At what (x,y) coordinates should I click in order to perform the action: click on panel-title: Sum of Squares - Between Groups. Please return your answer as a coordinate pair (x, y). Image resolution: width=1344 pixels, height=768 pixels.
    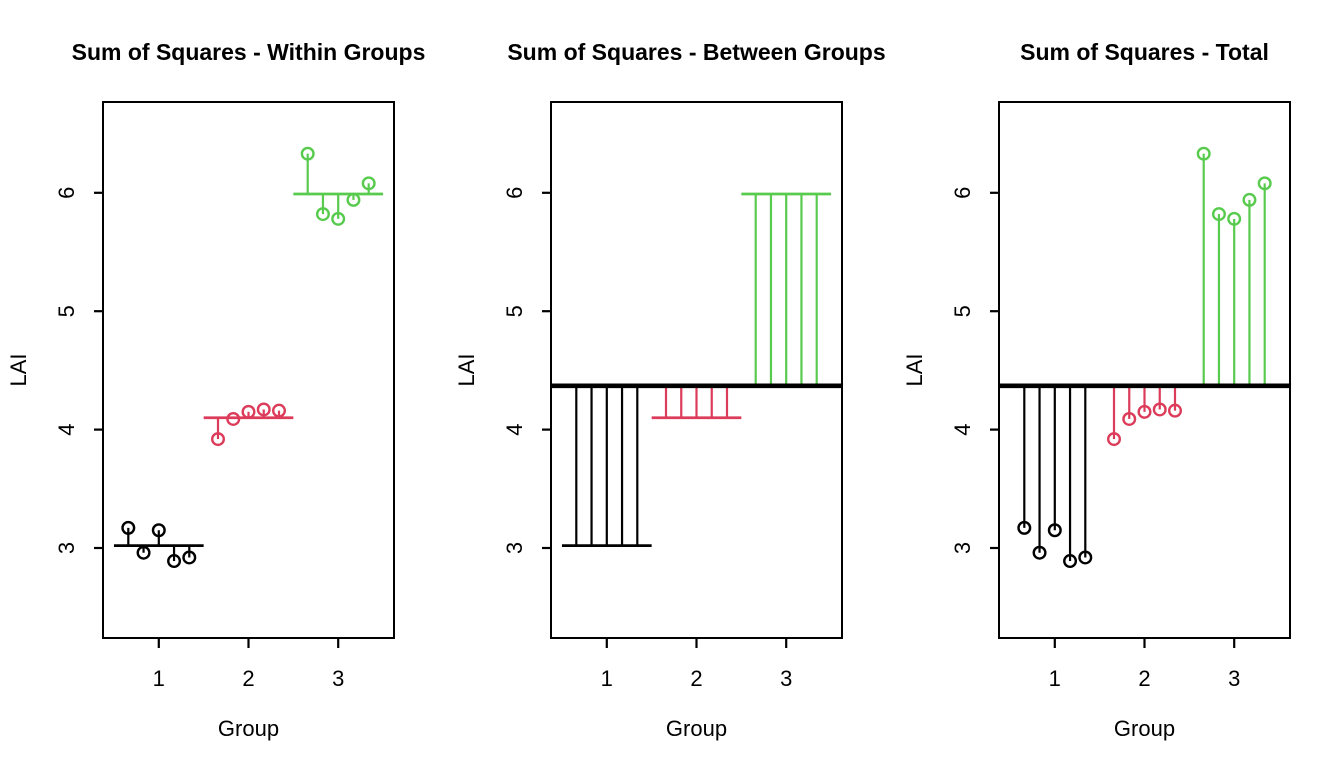
    Looking at the image, I should click on (696, 52).